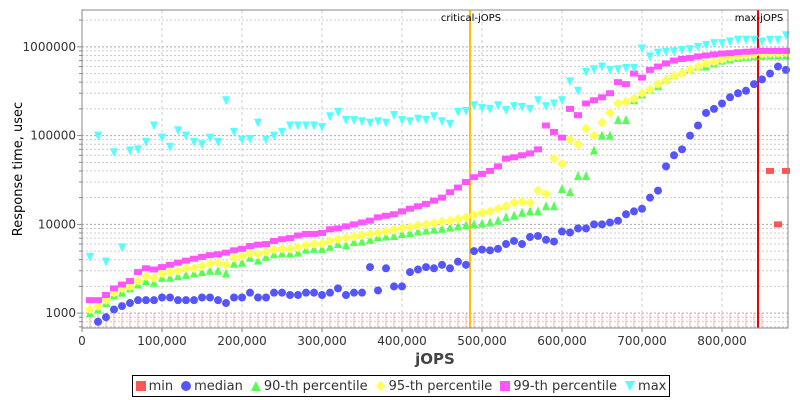  Describe the element at coordinates (315, 386) in the screenshot. I see `legend-label: 90-th percentile` at that location.